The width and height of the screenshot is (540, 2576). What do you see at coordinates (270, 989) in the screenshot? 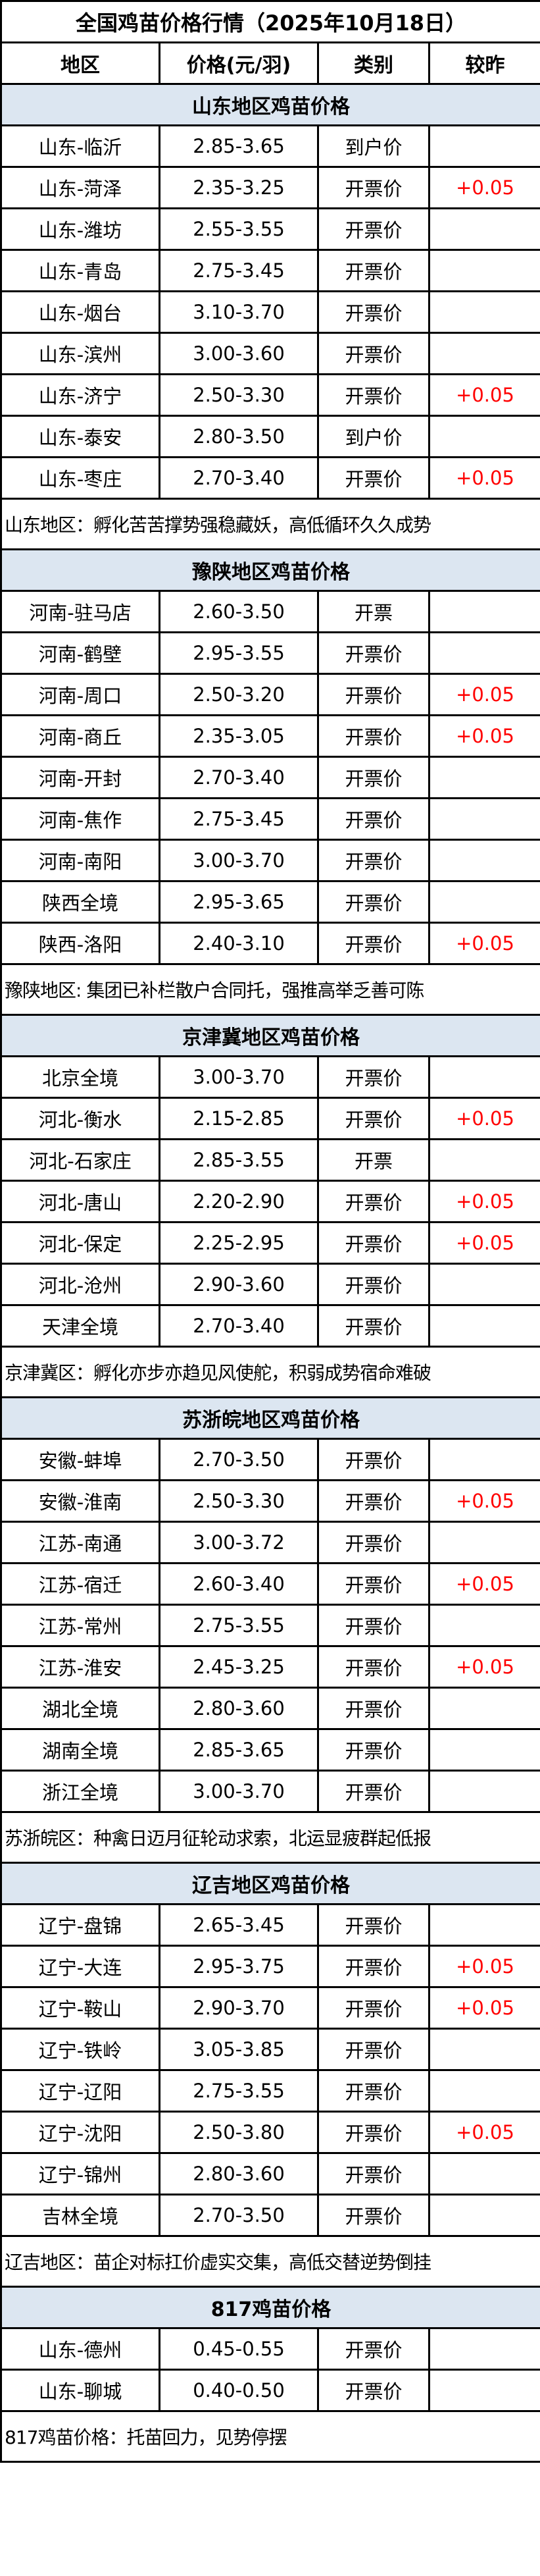
I see `section-note-row: 豫陕地区: 集团已补栏散户合同托，强推高举乏善可陈` at bounding box center [270, 989].